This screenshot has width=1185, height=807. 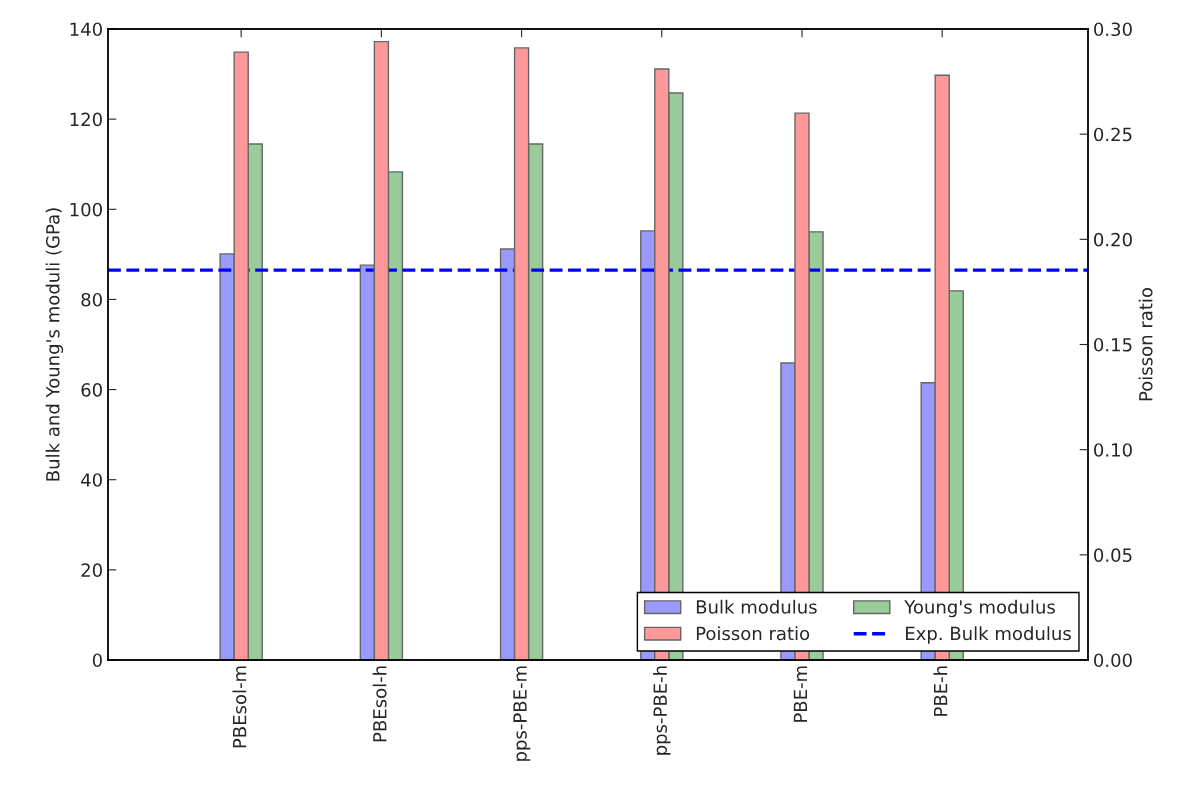 What do you see at coordinates (1113, 134) in the screenshot?
I see `y2-tick-label: 0.25` at bounding box center [1113, 134].